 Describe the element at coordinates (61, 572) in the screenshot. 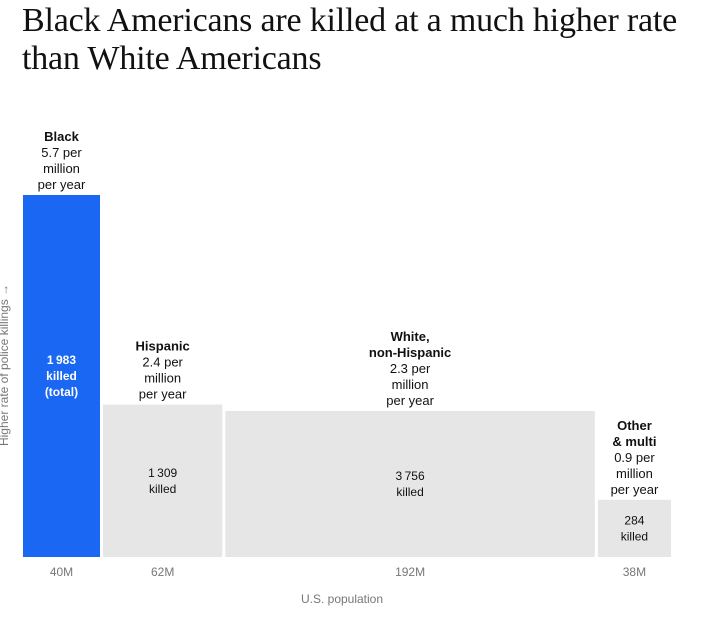

I see `x-tick-label-black: 40M` at that location.